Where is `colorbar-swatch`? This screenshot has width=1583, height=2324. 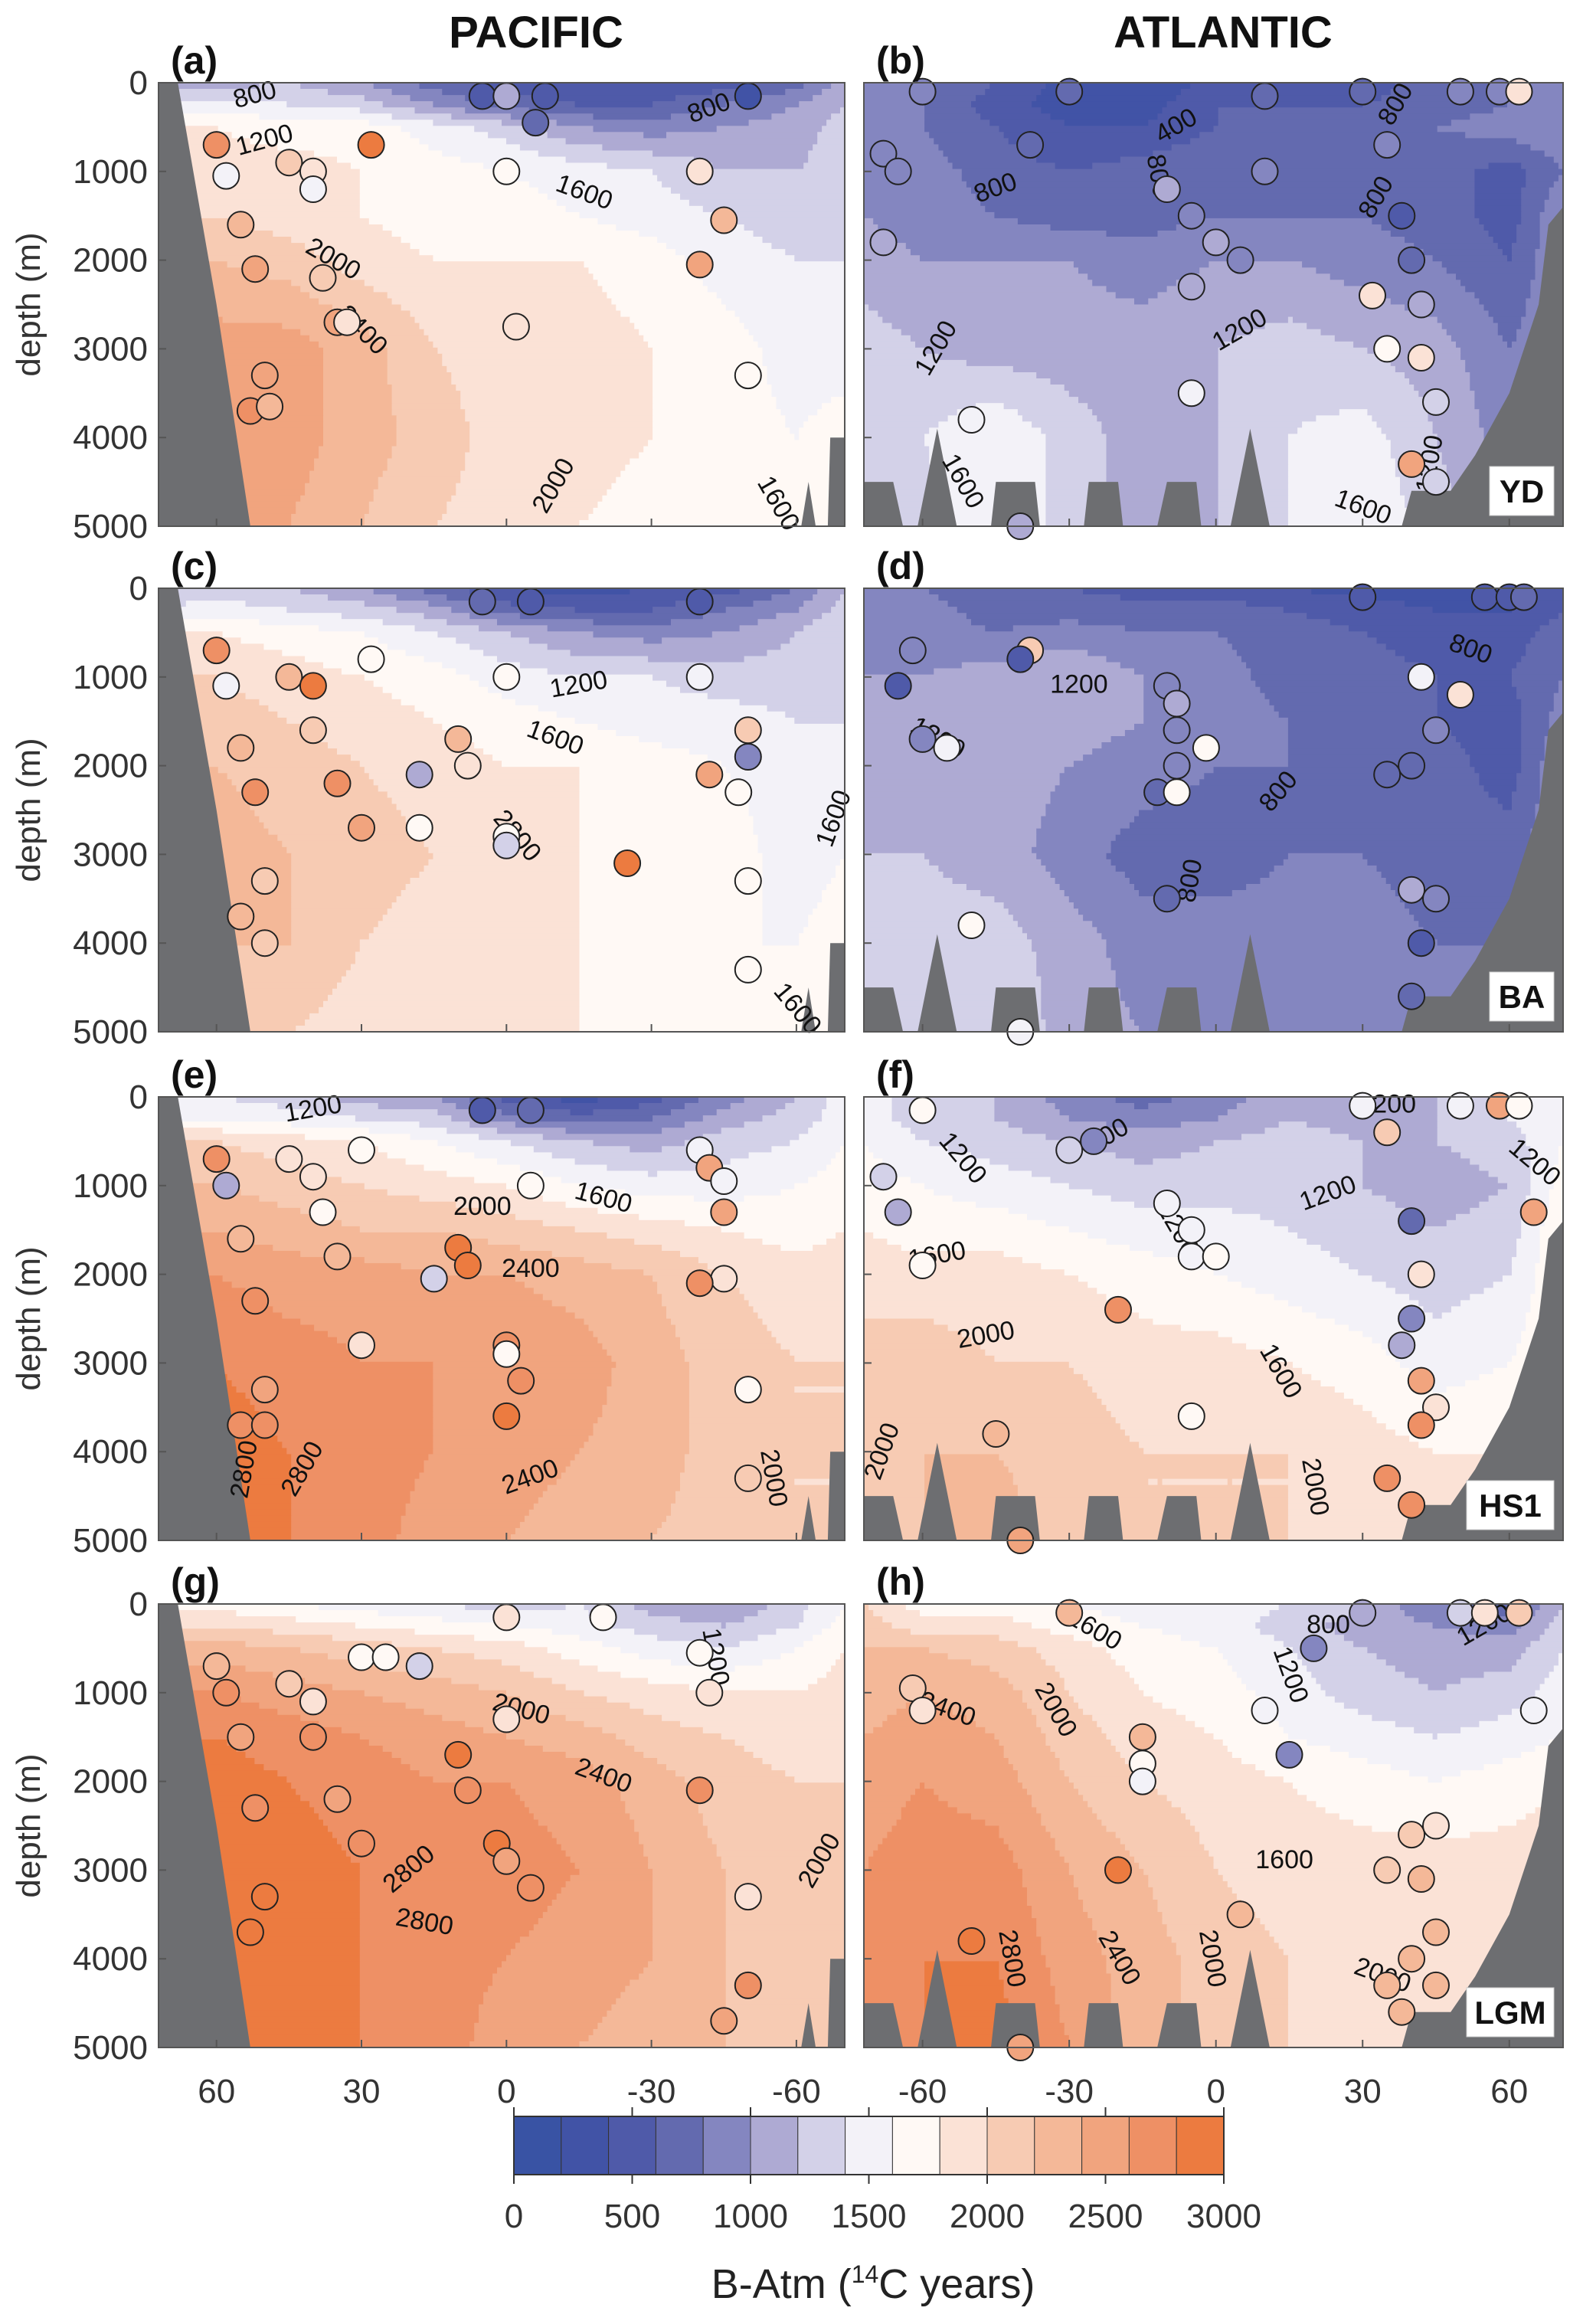
colorbar-swatch is located at coordinates (869, 2145).